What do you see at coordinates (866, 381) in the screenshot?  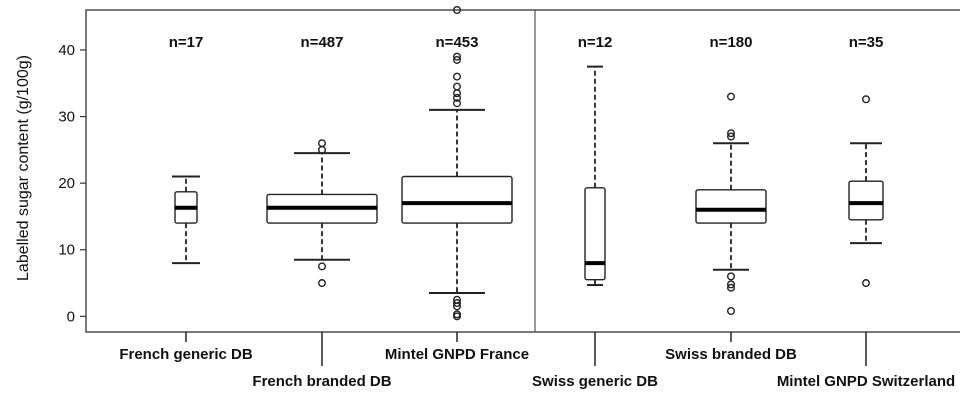 I see `category-label: Mintel GNPD Switzerland` at bounding box center [866, 381].